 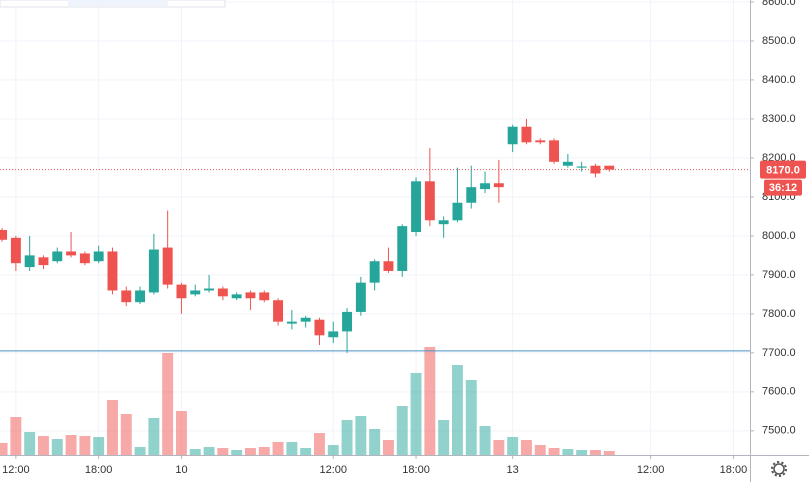 I want to click on gear-teeth, so click(x=779, y=469).